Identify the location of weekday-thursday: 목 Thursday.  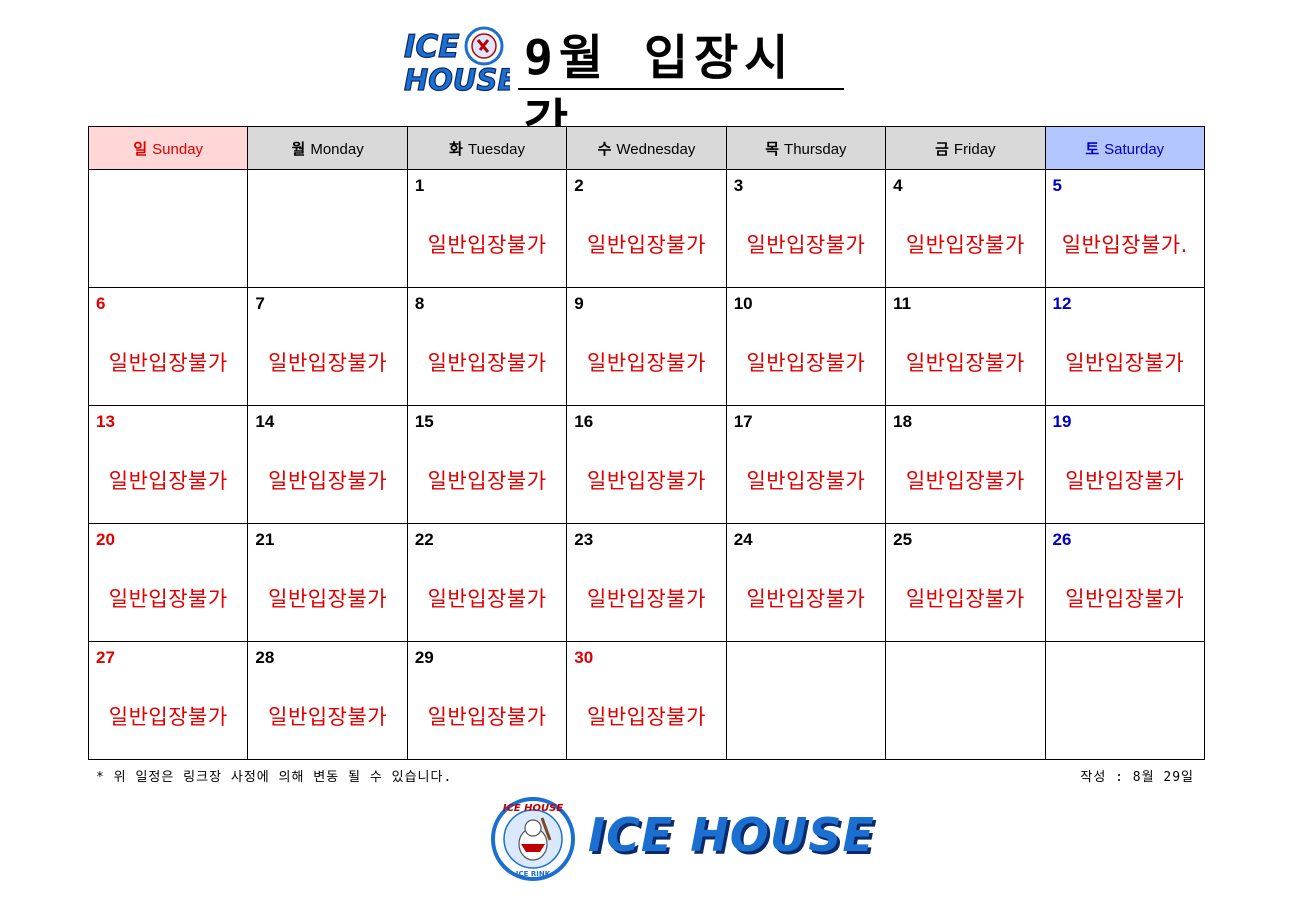
(806, 148).